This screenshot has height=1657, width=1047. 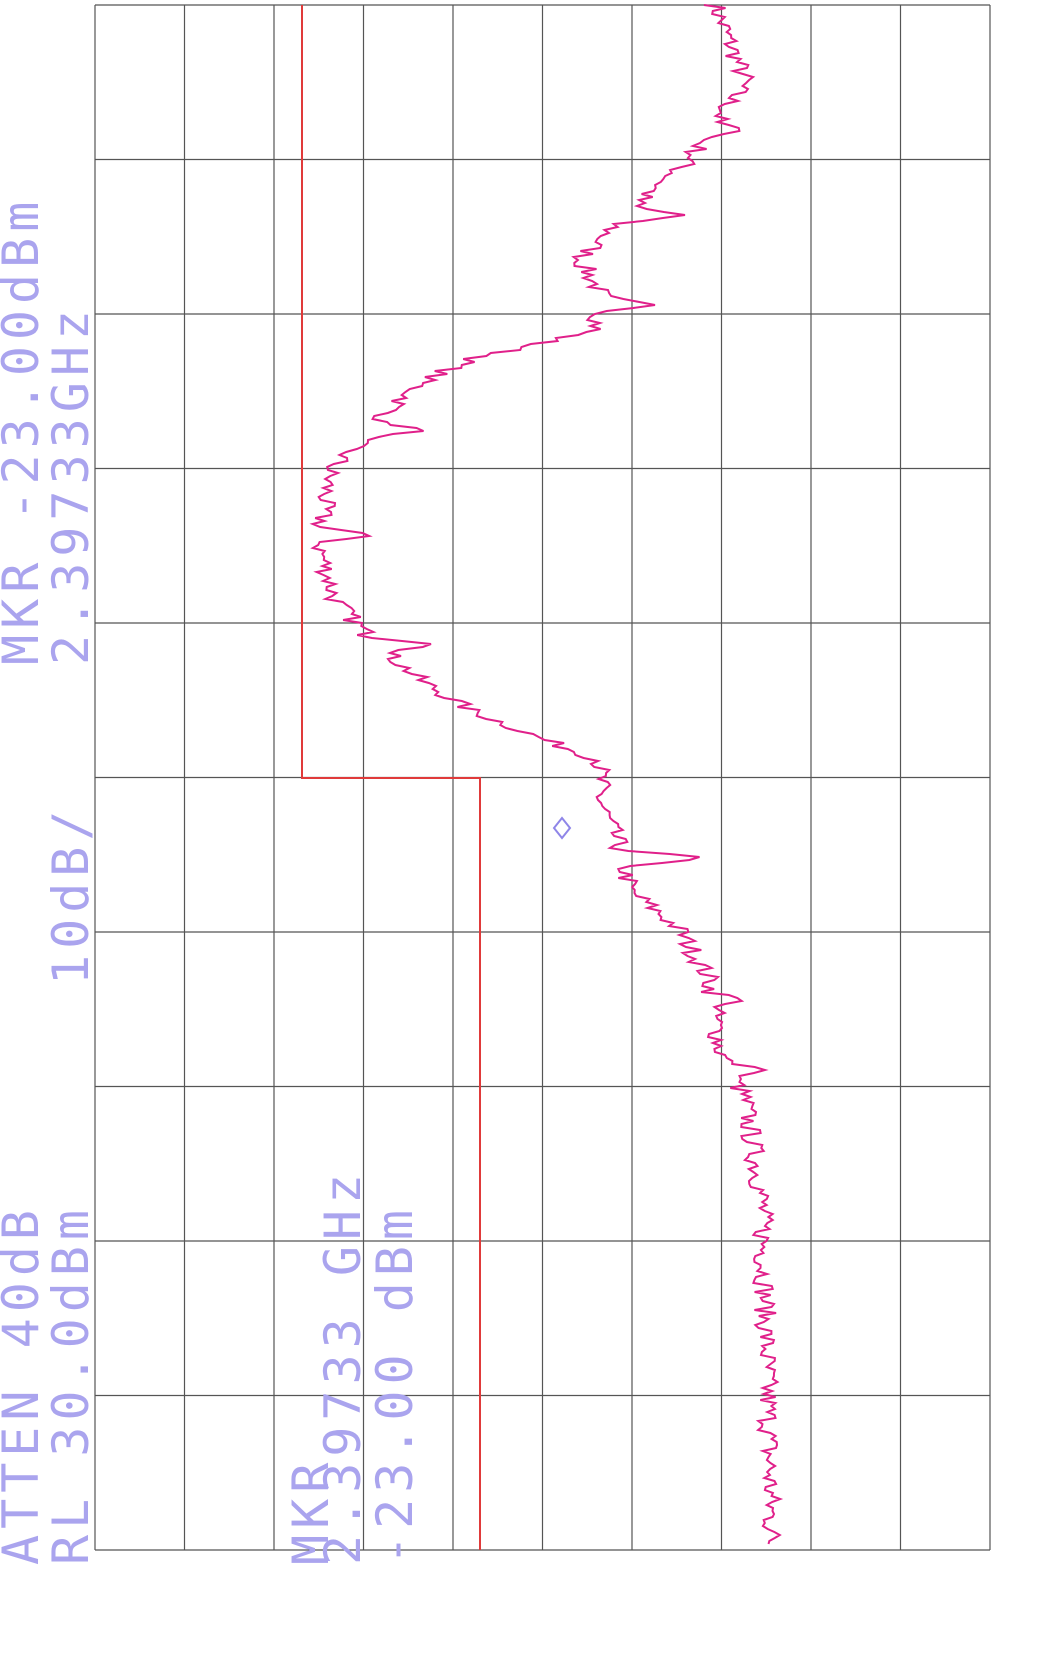 What do you see at coordinates (25, 430) in the screenshot?
I see `marker-label: MKR -23.00dBm` at bounding box center [25, 430].